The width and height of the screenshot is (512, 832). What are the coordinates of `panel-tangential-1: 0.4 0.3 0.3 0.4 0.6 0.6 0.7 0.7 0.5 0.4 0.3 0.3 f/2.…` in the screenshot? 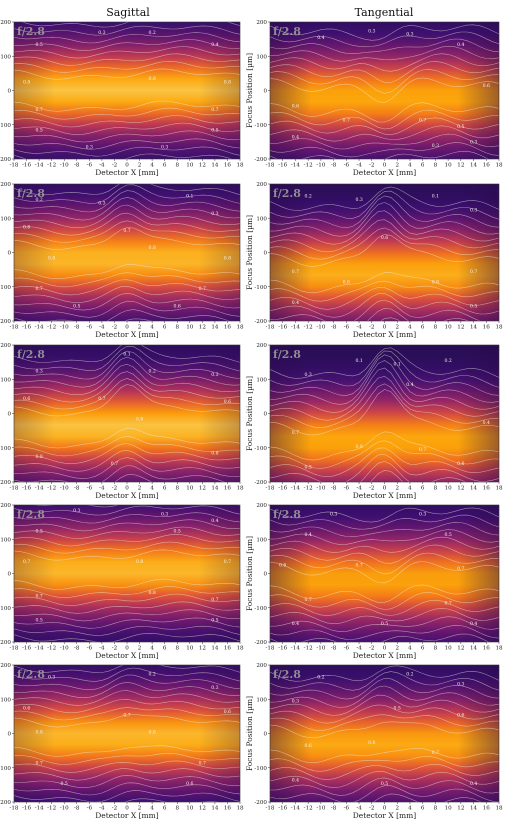 It's located at (374, 98).